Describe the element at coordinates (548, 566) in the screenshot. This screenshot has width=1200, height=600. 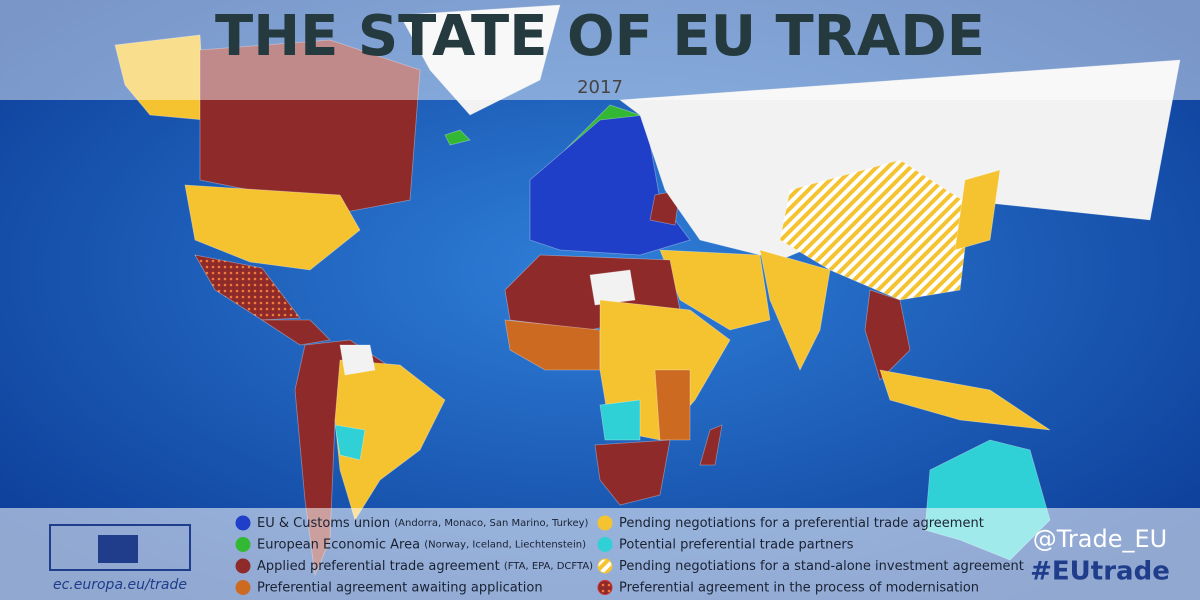
I see `legend-note: (FTA, EPA, DCFTA)` at that location.